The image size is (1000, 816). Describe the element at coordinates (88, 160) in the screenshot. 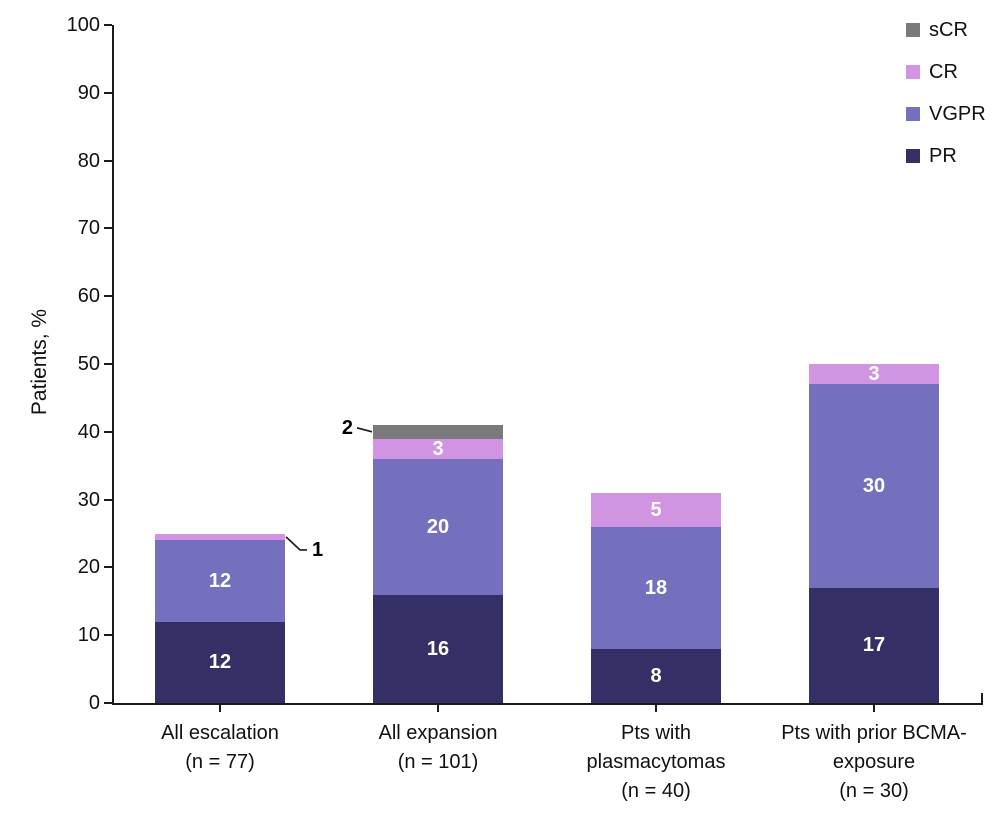

I see `y-tick-label: 80` at that location.